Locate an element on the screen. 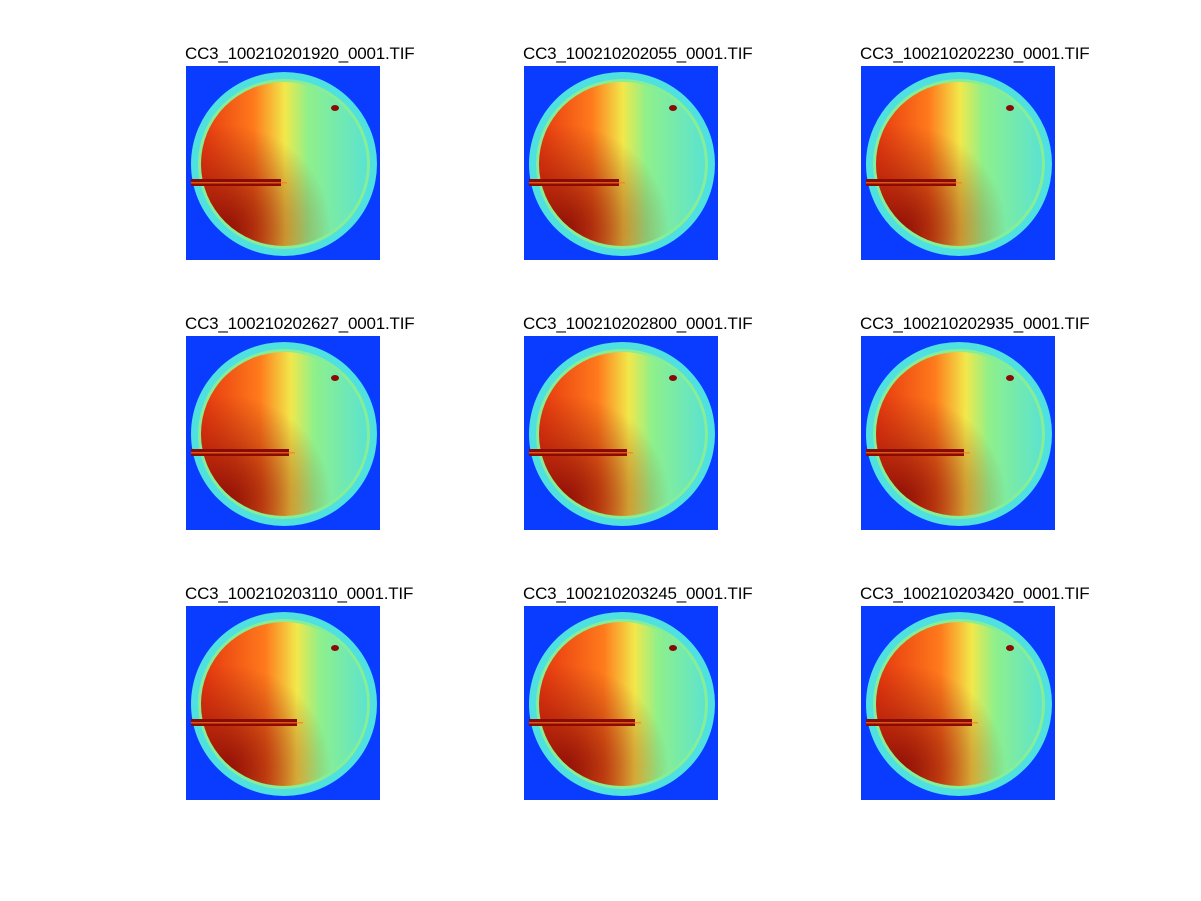 This screenshot has width=1201, height=901. panel-title: CC3_100210201920_0001.TIF is located at coordinates (300, 53).